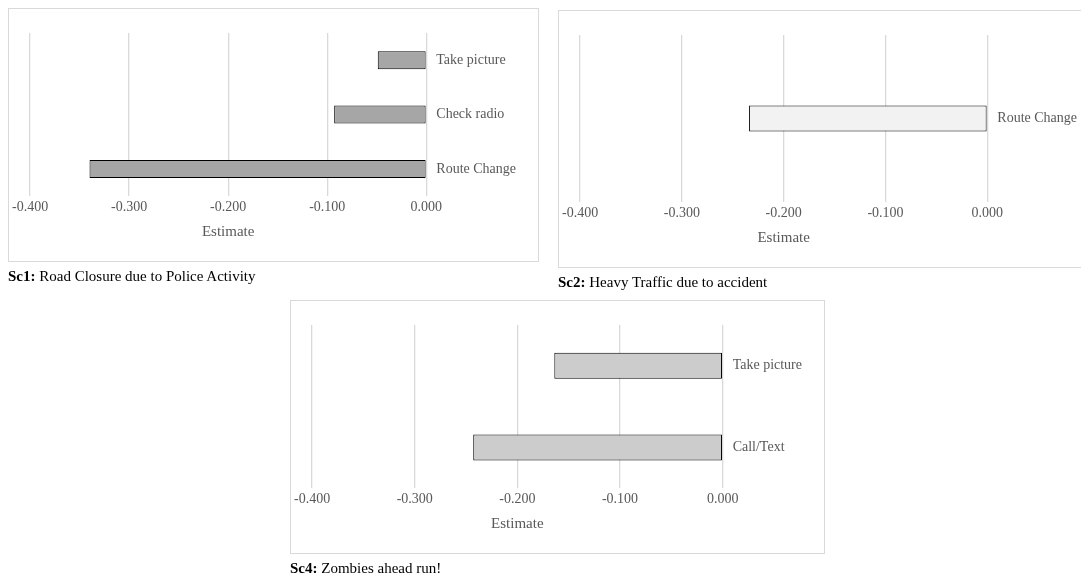 Image resolution: width=1081 pixels, height=582 pixels. Describe the element at coordinates (758, 447) in the screenshot. I see `y-tick-label: Call/Text` at that location.